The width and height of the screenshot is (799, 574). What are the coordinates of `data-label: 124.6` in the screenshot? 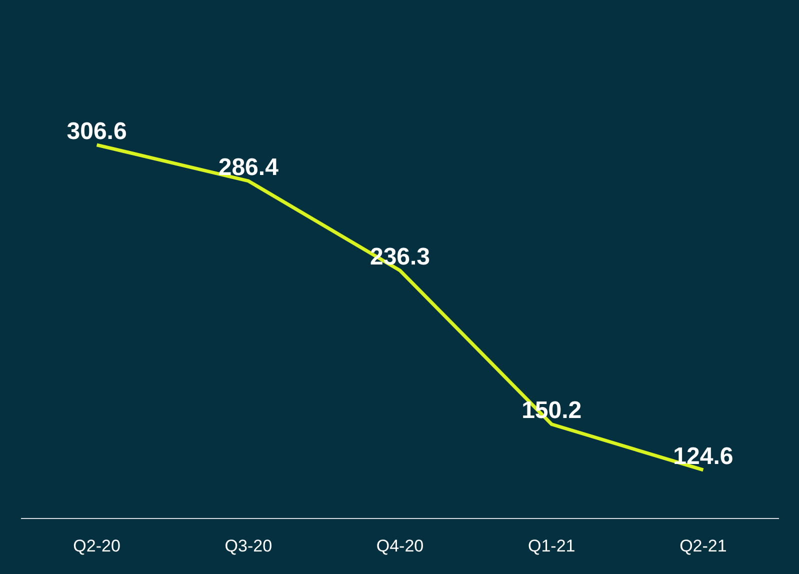 It's located at (703, 456).